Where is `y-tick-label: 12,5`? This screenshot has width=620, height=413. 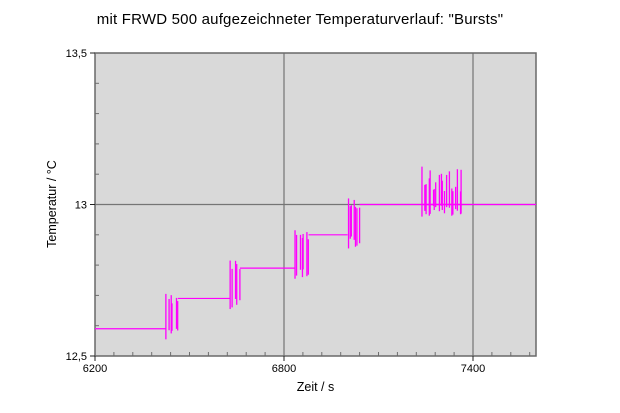
y-tick-label: 12,5 is located at coordinates (76, 357).